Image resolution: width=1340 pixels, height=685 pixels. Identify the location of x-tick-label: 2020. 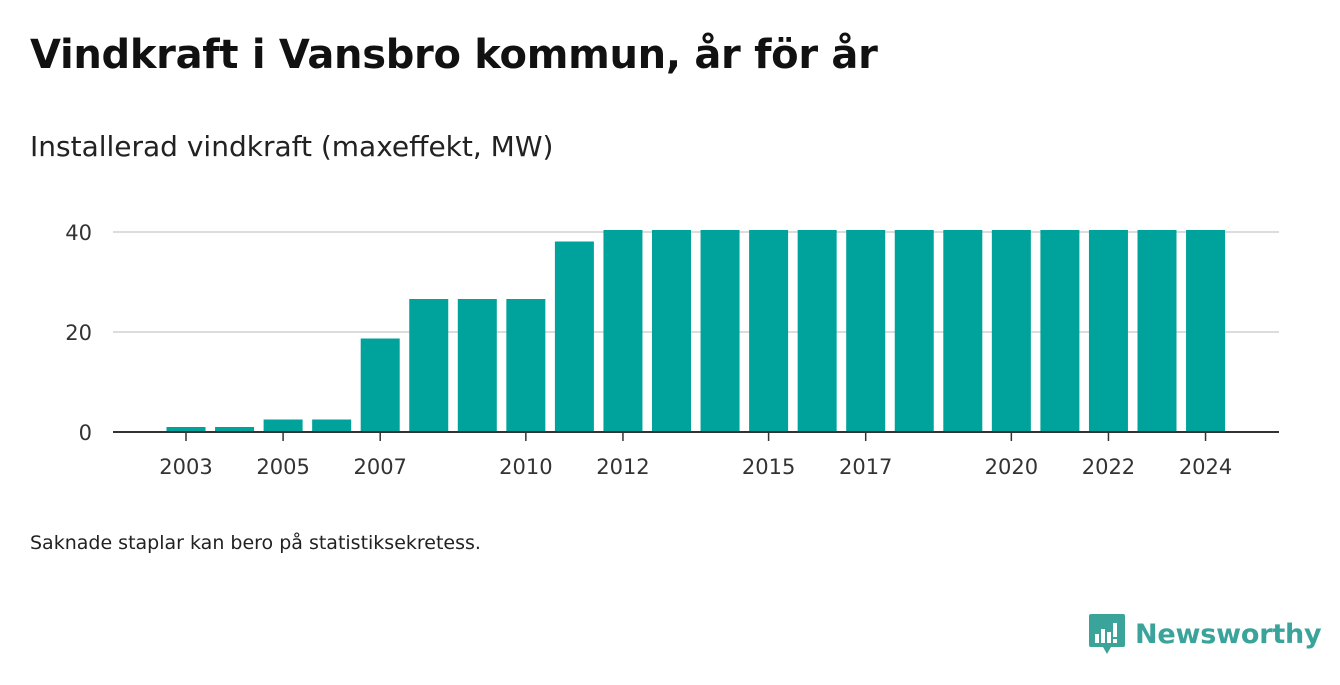
(1011, 467).